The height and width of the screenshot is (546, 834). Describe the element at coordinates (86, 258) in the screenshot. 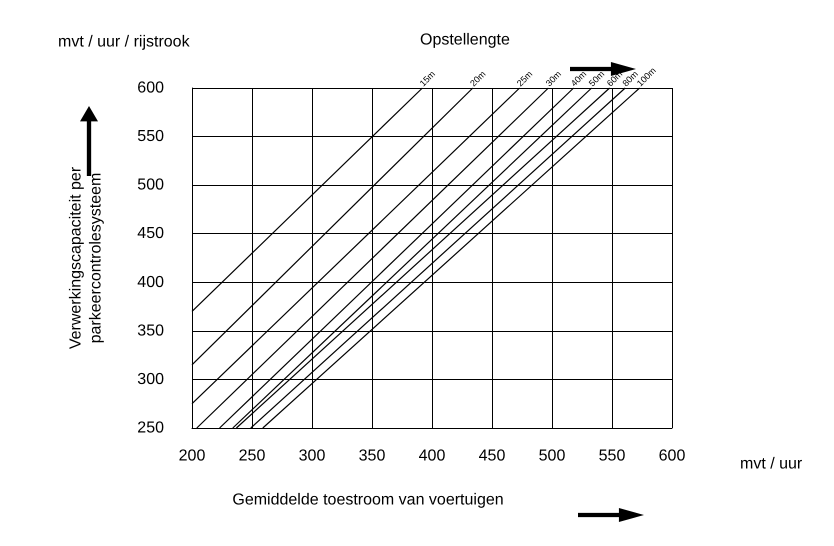

I see `y-axis-title: Verwerkingscapaciteit per parkeercontrolesysteem` at that location.